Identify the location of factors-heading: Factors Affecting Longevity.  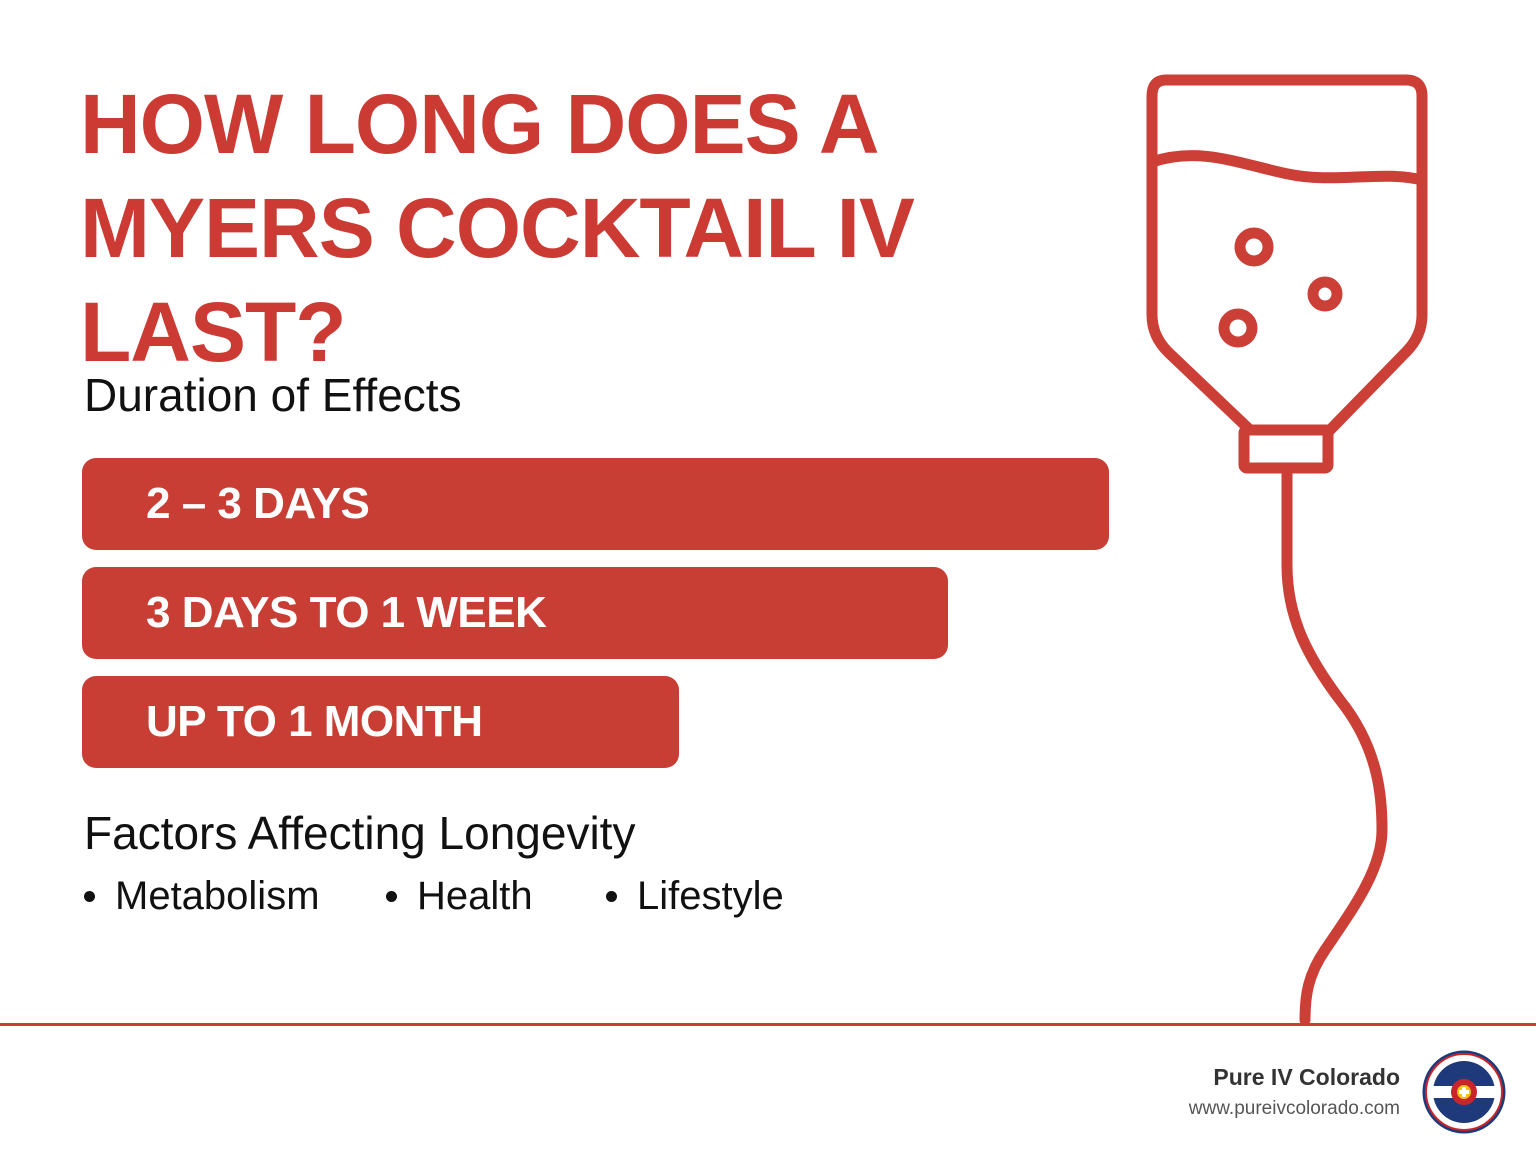
(360, 833).